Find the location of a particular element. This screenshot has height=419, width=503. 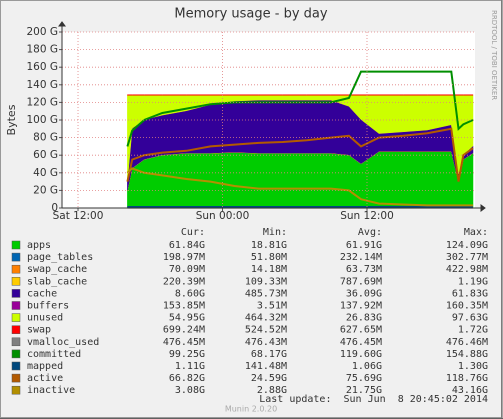

legend-label: inactive is located at coordinates (51, 390).